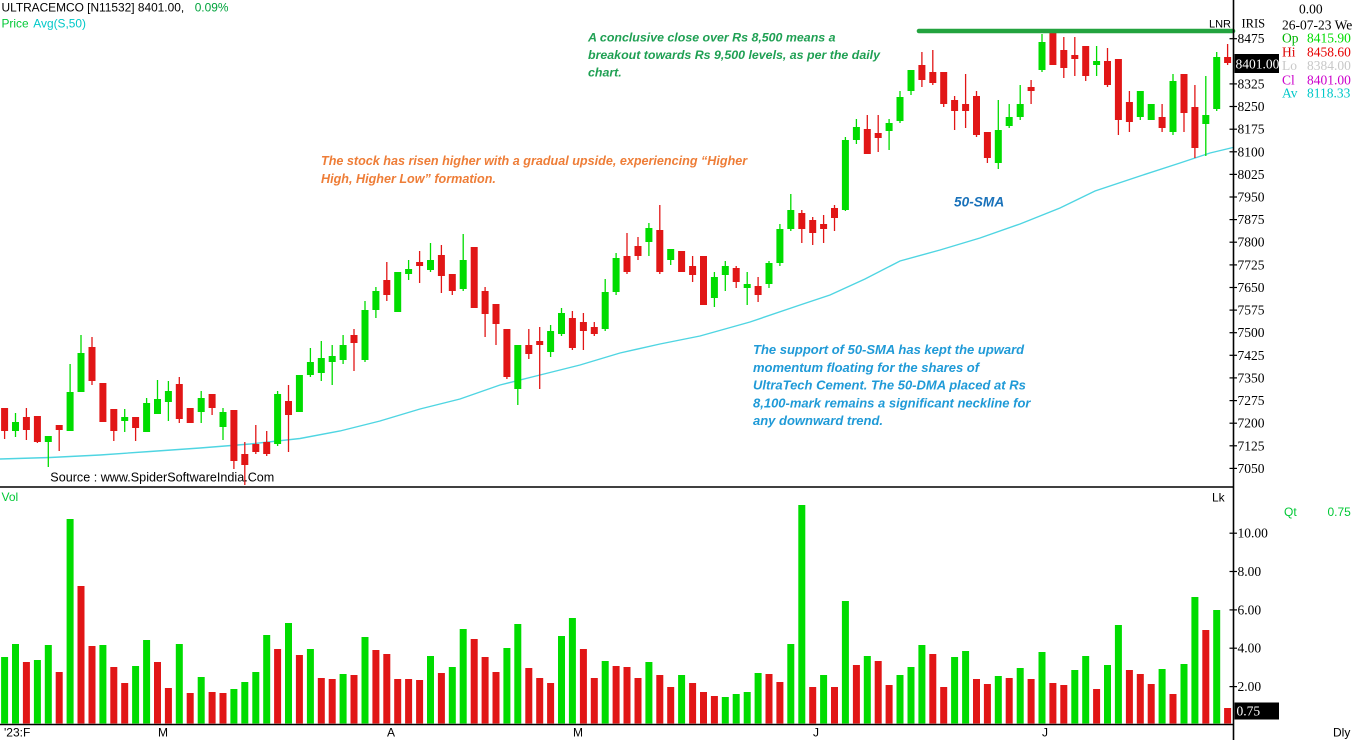 This screenshot has width=1352, height=740. I want to click on svg-text: 8118.33, so click(1329, 93).